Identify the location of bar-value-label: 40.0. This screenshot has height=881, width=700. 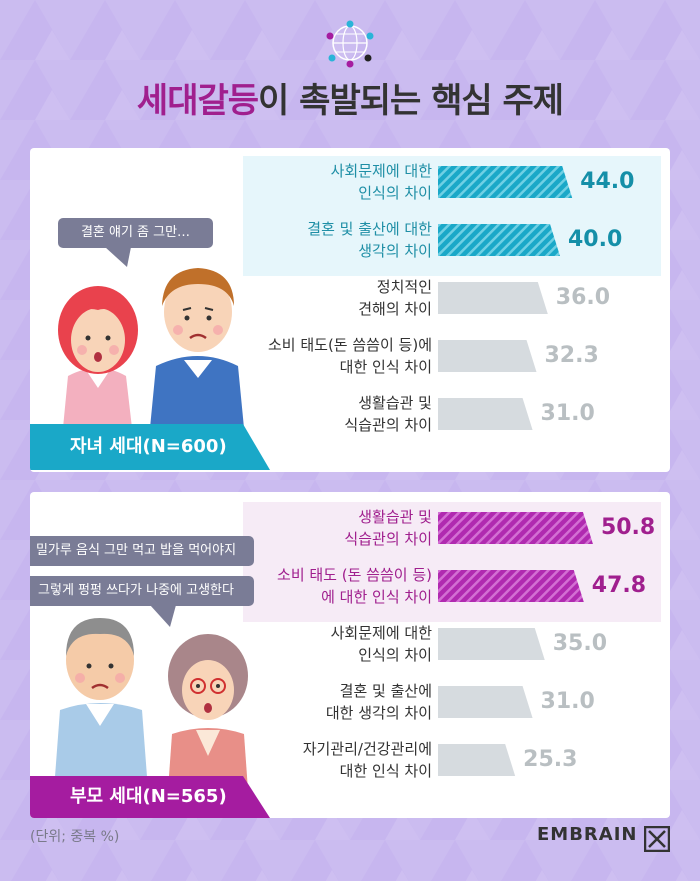
(595, 239).